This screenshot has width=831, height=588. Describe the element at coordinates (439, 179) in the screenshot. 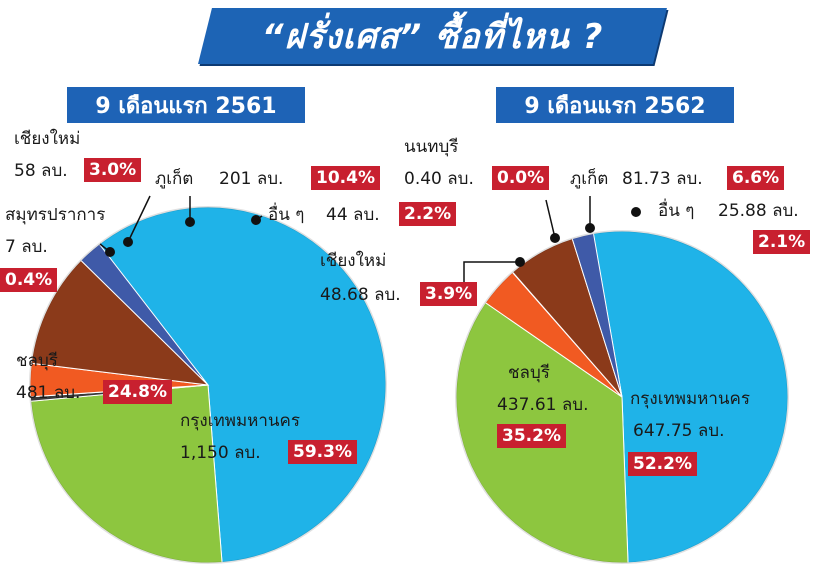

I see `value-nonthaburi-2562: 0.40 ลบ.` at that location.